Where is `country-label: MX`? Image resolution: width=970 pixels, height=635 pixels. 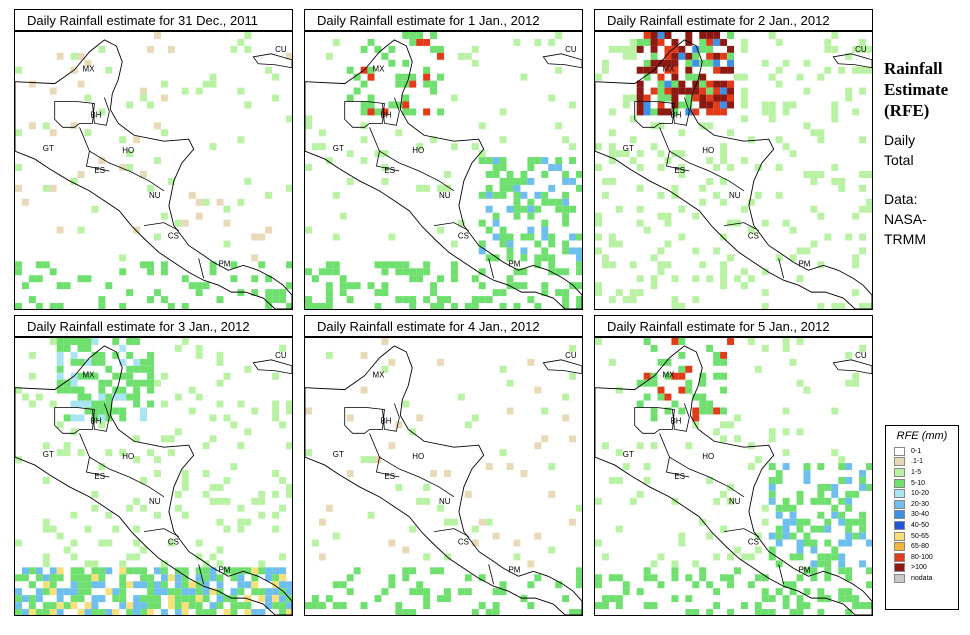
country-label: MX is located at coordinates (669, 375).